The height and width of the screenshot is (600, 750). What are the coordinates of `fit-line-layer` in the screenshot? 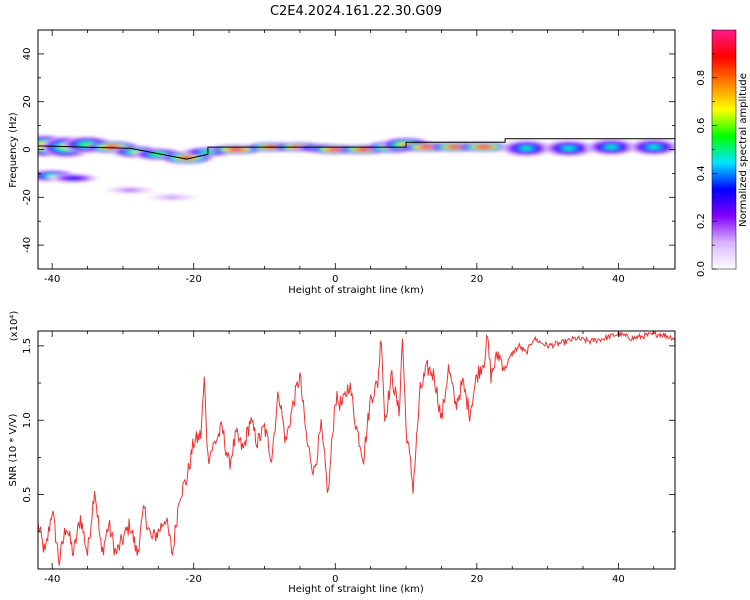 It's located at (356, 149).